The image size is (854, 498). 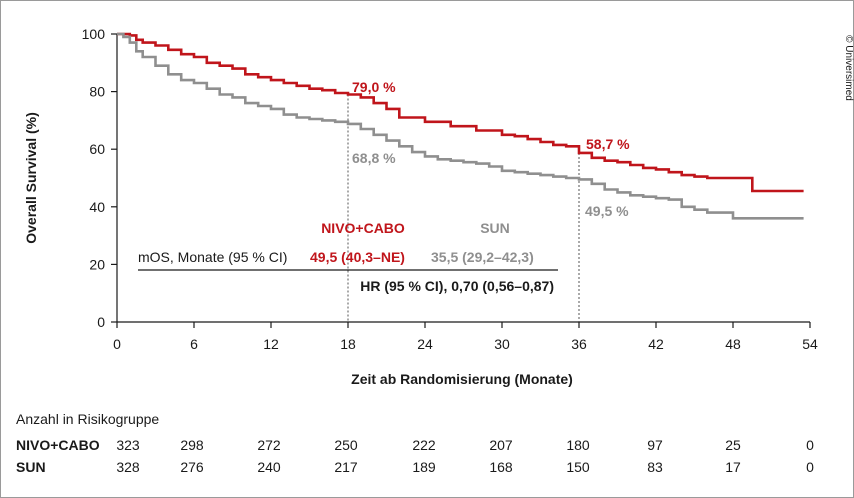 I want to click on risk-cell: 250, so click(x=346, y=445).